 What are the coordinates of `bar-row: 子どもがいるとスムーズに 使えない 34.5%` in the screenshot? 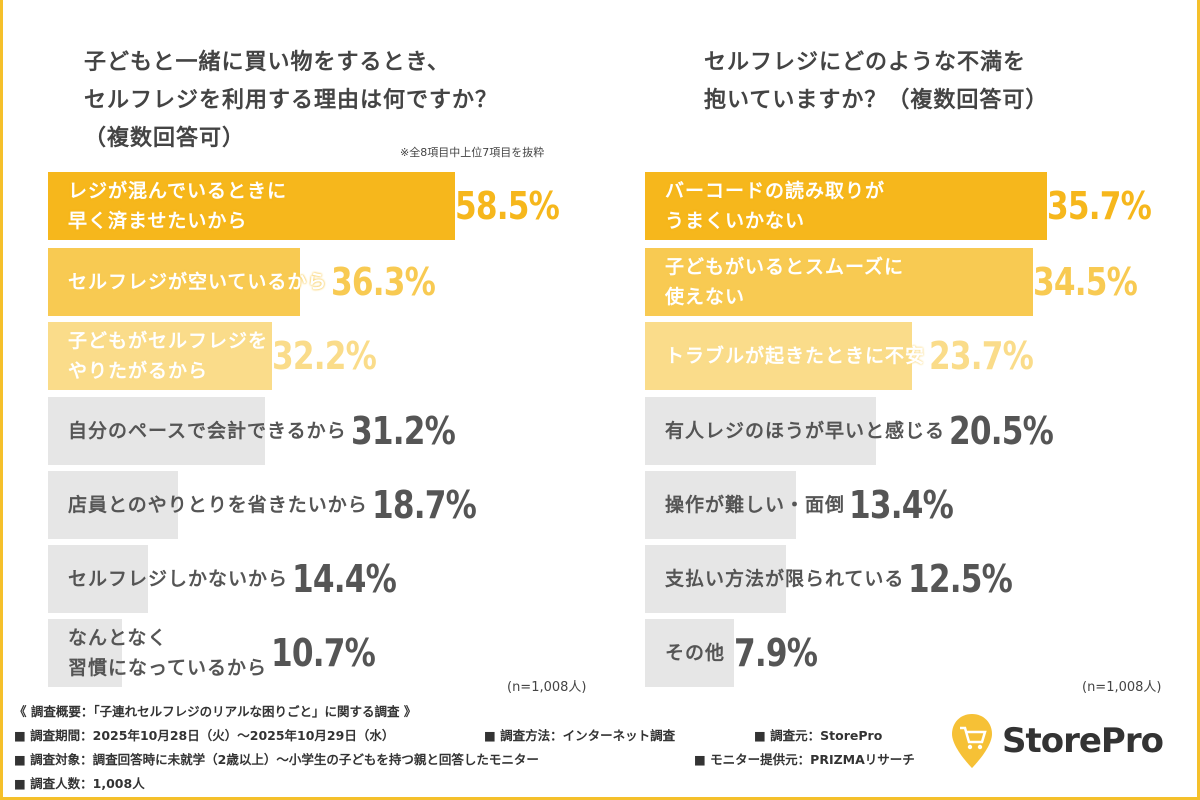 It's located at (915, 282).